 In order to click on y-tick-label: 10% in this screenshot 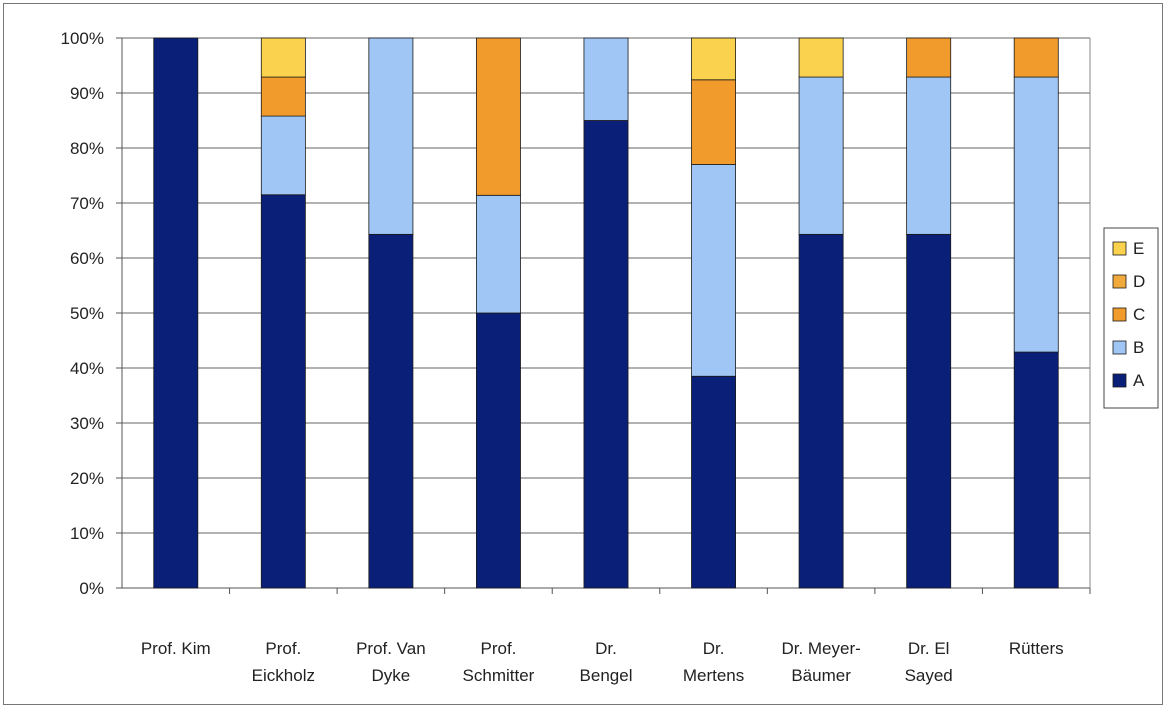, I will do `click(87, 533)`.